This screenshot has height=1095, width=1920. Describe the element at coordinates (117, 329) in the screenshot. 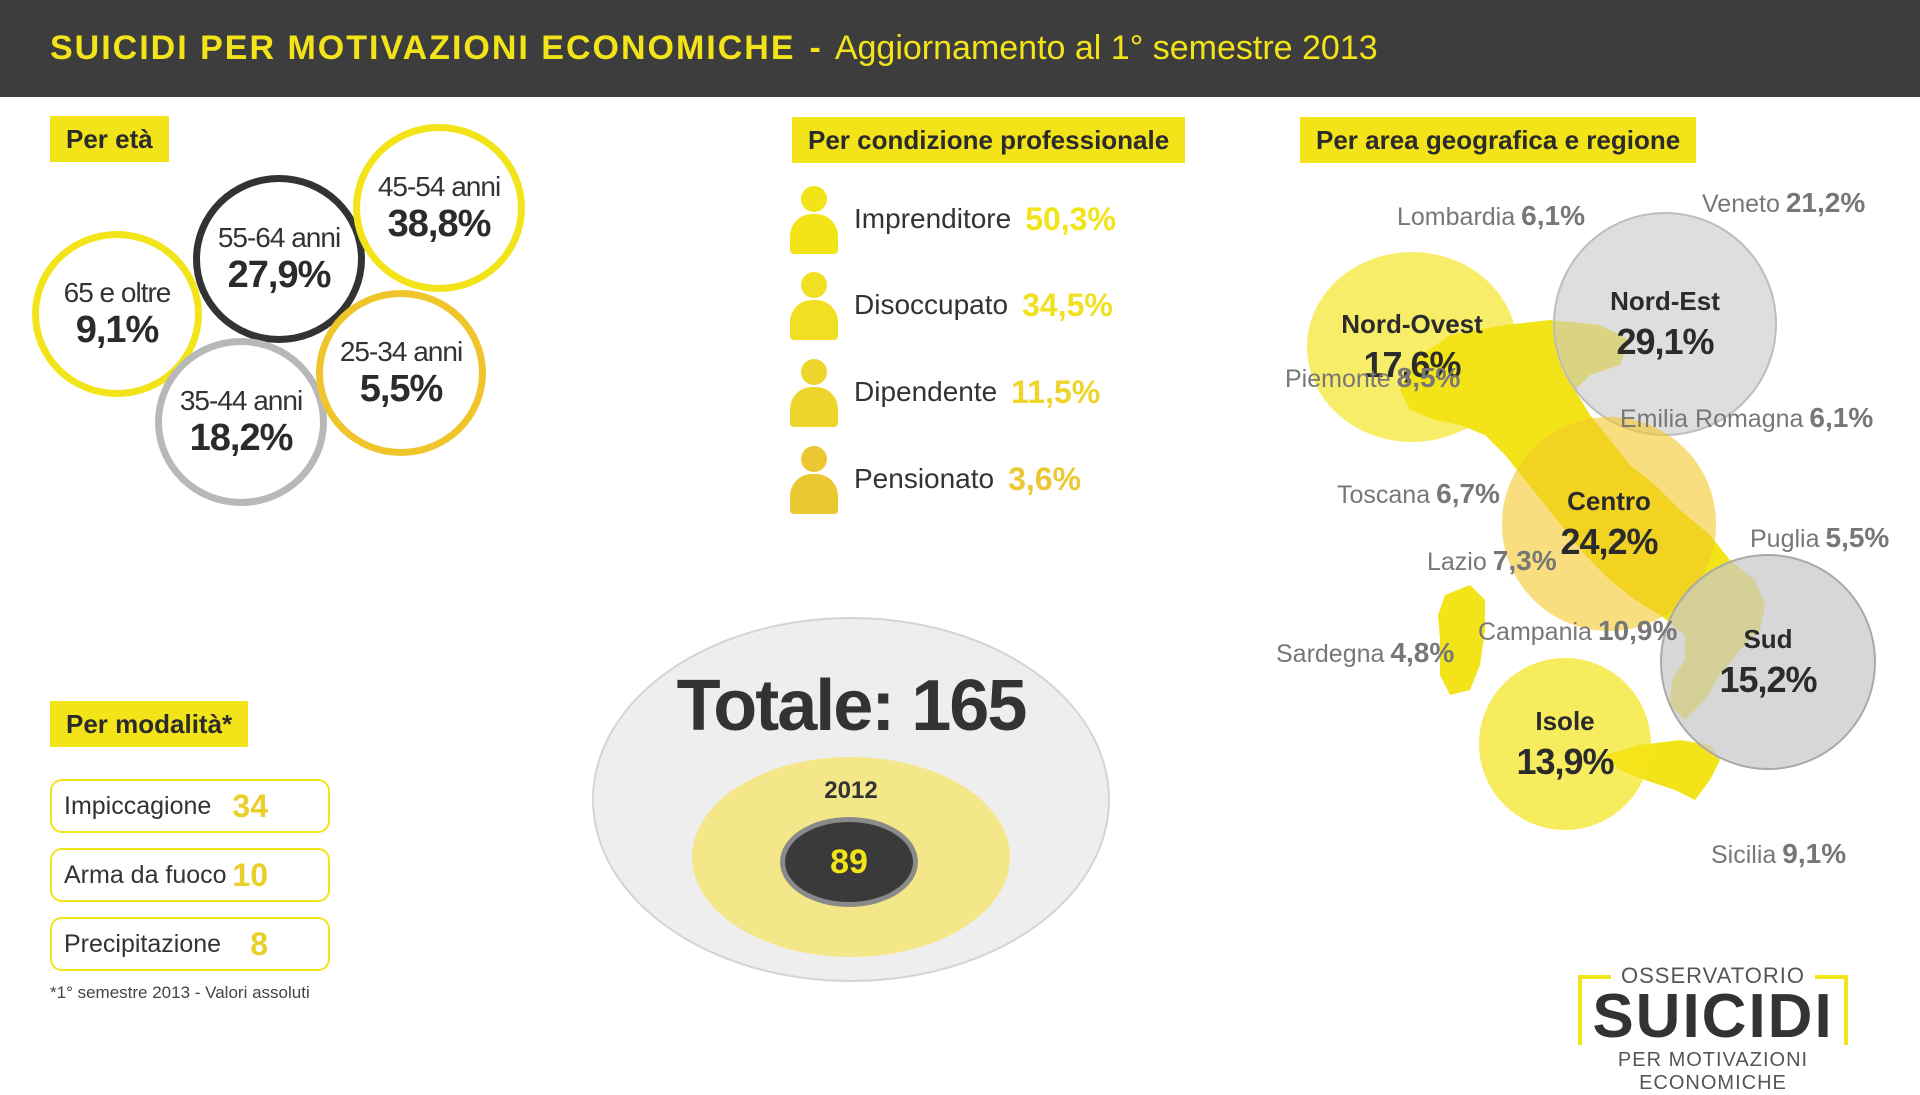

I see `age-value: 9,1%` at that location.